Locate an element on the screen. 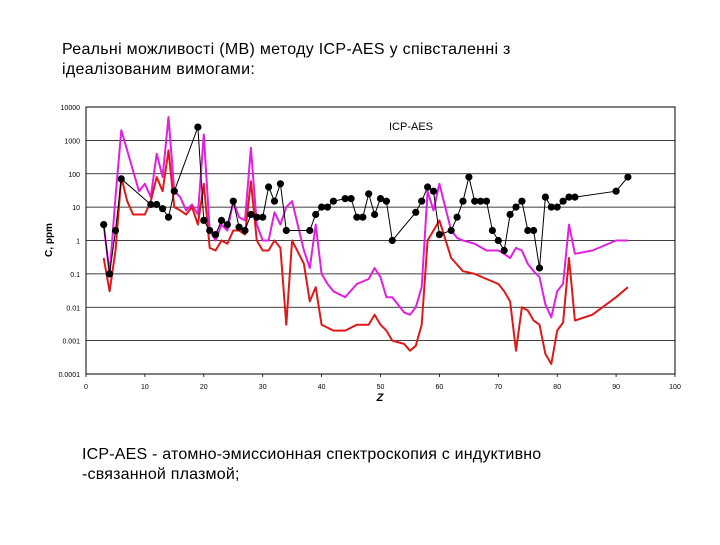 The image size is (720, 545). x-tick-label: 60 is located at coordinates (440, 387).